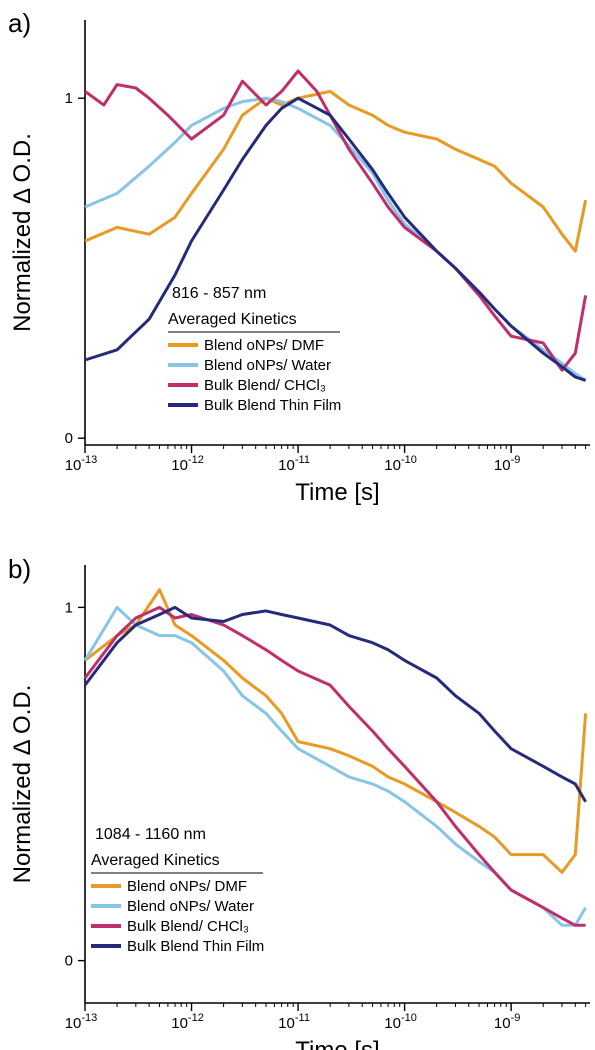 The image size is (595, 1050). What do you see at coordinates (219, 293) in the screenshot?
I see `legend-title: 816 - 857 nm` at bounding box center [219, 293].